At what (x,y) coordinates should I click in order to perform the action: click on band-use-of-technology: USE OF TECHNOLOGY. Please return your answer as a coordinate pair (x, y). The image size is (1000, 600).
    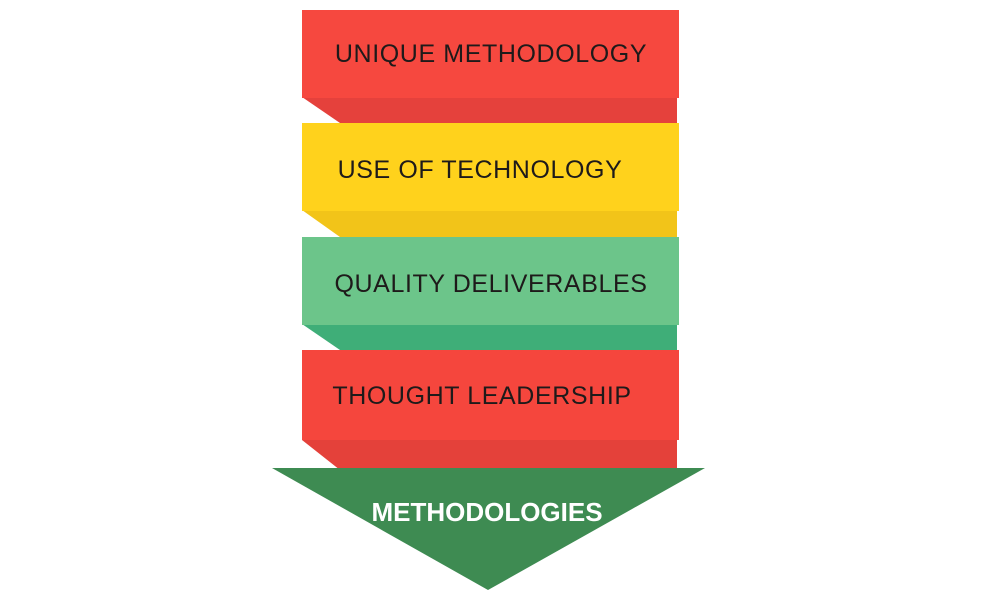
    Looking at the image, I should click on (490, 167).